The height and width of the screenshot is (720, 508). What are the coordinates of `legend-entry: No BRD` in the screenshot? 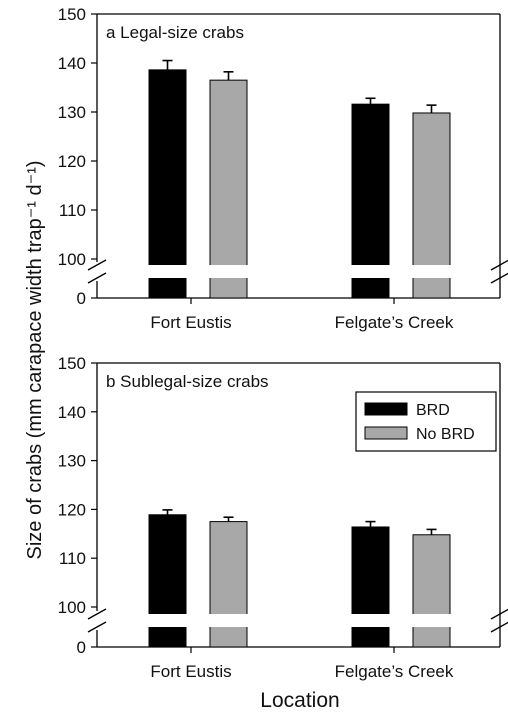 It's located at (445, 434).